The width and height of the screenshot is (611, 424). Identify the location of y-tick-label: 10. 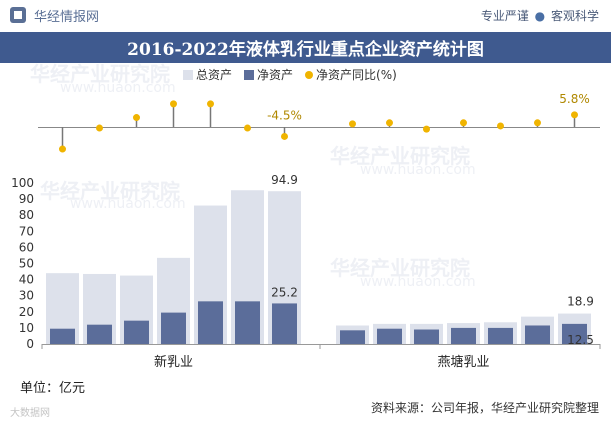
(26, 328).